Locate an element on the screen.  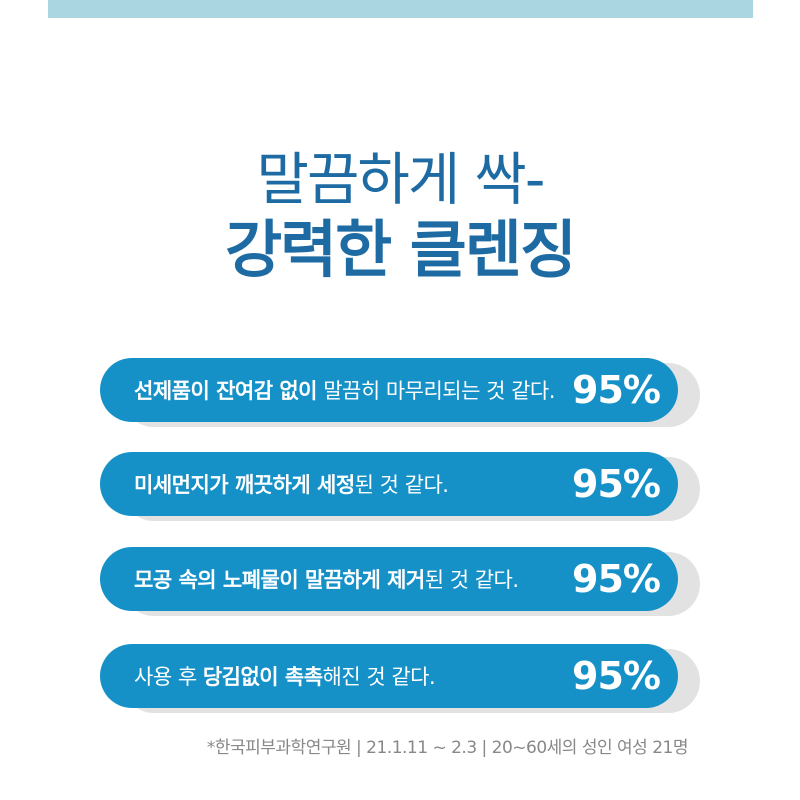
survey-bar-2: 미세먼지가 깨끗하게 세정된 것 같다. 95% is located at coordinates (400, 486).